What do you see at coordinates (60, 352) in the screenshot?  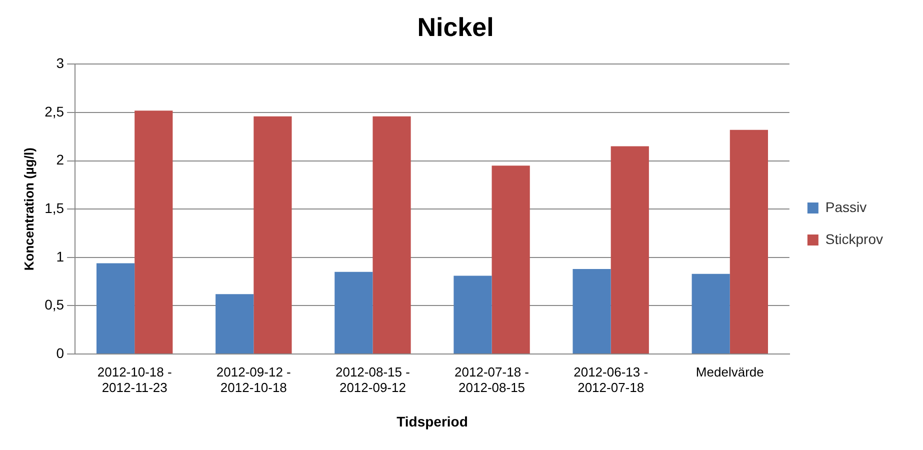 I see `y-tick-label: 0` at bounding box center [60, 352].